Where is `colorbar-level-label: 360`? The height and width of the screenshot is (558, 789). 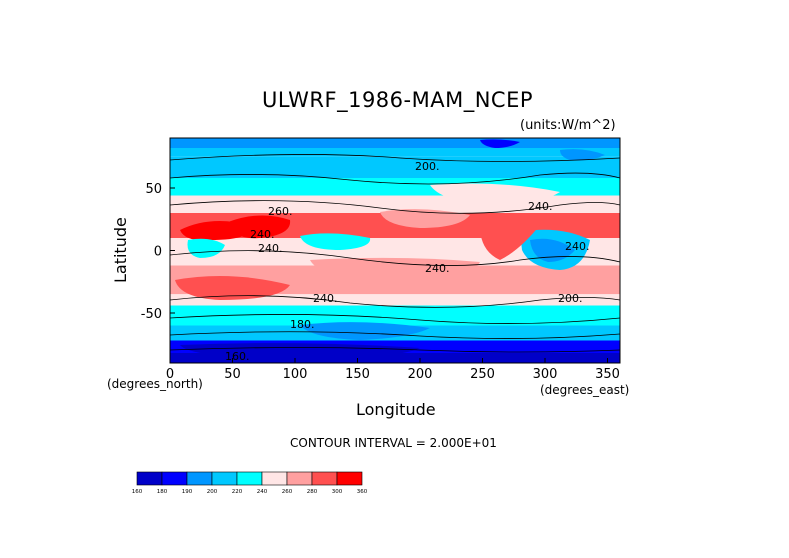 colorbar-level-label: 360 is located at coordinates (362, 492).